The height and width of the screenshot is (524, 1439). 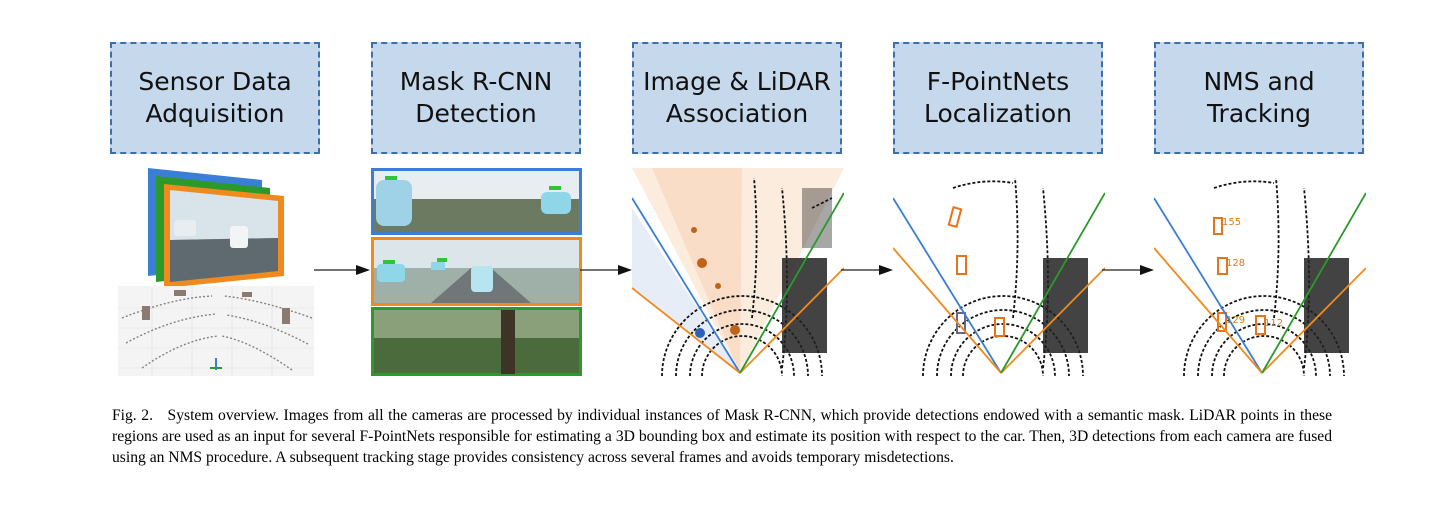 I want to click on camera-frames-stack, so click(x=216, y=228).